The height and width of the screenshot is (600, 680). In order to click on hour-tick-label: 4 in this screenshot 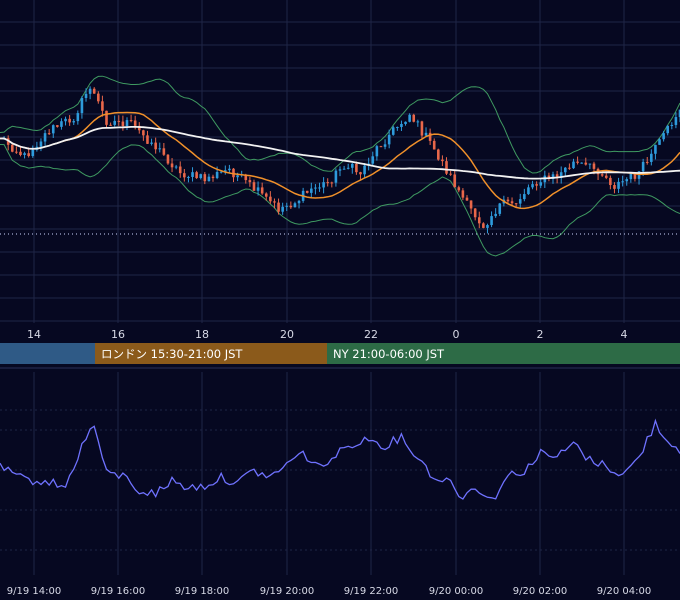, I will do `click(624, 334)`.